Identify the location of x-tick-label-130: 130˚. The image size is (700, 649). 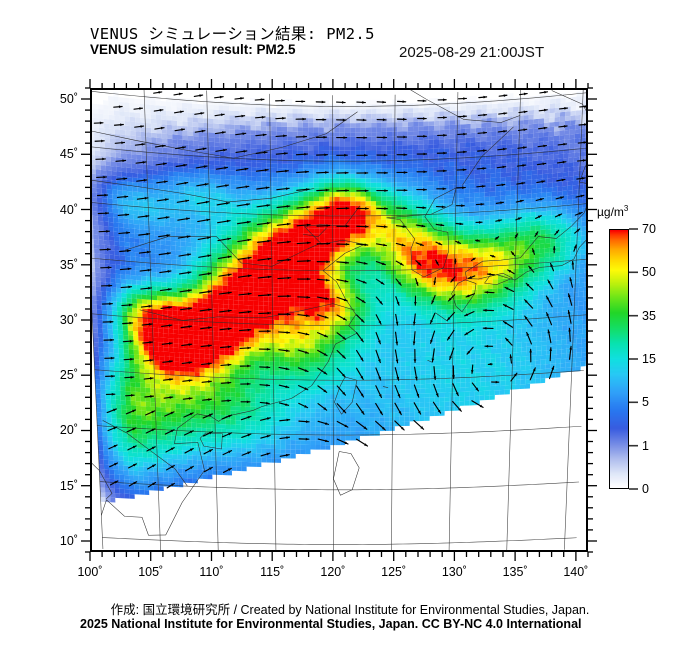
(454, 572).